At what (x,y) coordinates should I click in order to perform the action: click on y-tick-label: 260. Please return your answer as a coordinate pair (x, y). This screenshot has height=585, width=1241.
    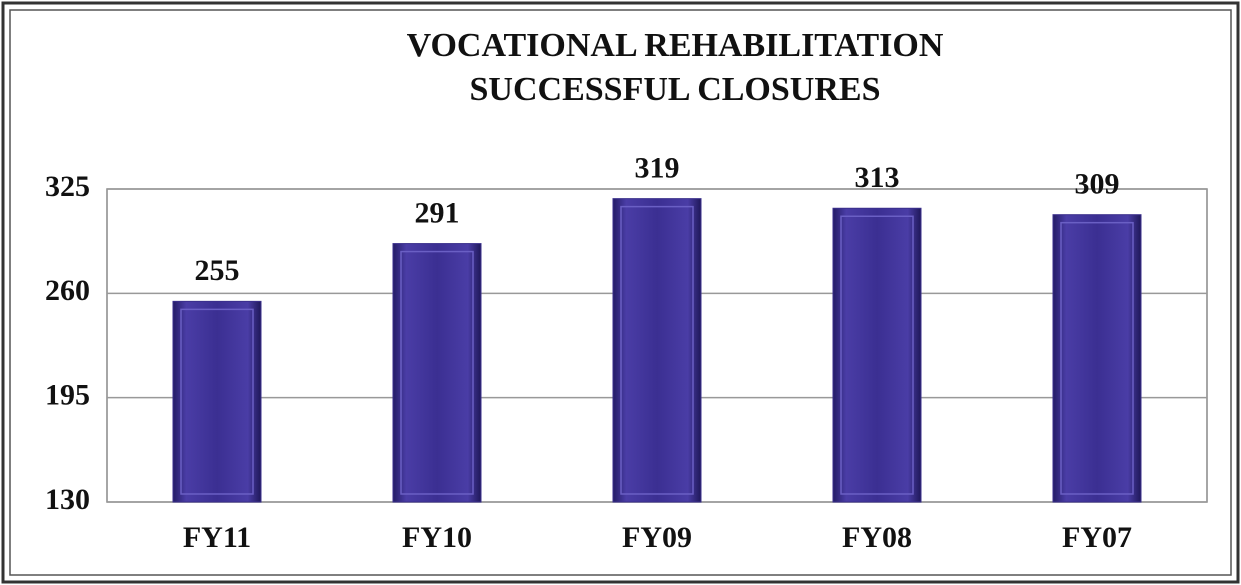
    Looking at the image, I should click on (67, 290).